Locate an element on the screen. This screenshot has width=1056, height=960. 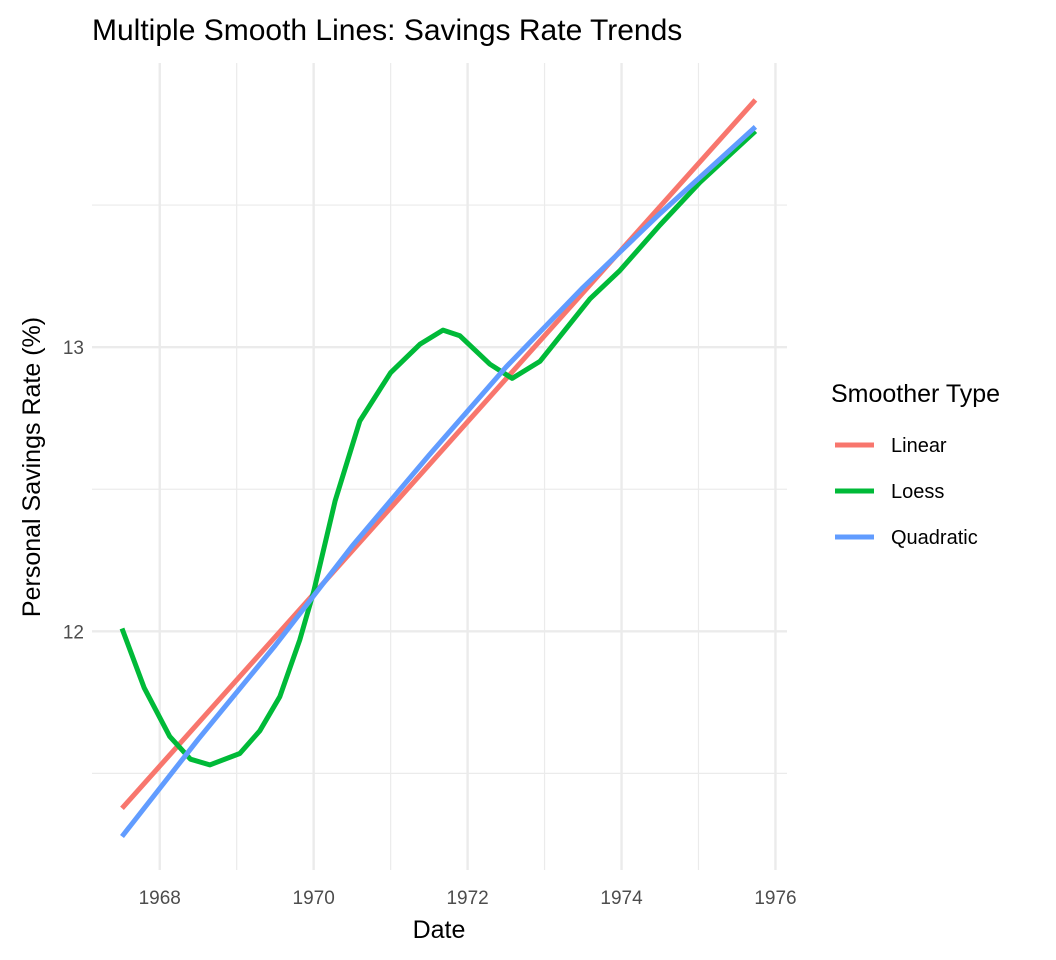
y-axis-title: Personal Savings Rate (%) is located at coordinates (32, 467).